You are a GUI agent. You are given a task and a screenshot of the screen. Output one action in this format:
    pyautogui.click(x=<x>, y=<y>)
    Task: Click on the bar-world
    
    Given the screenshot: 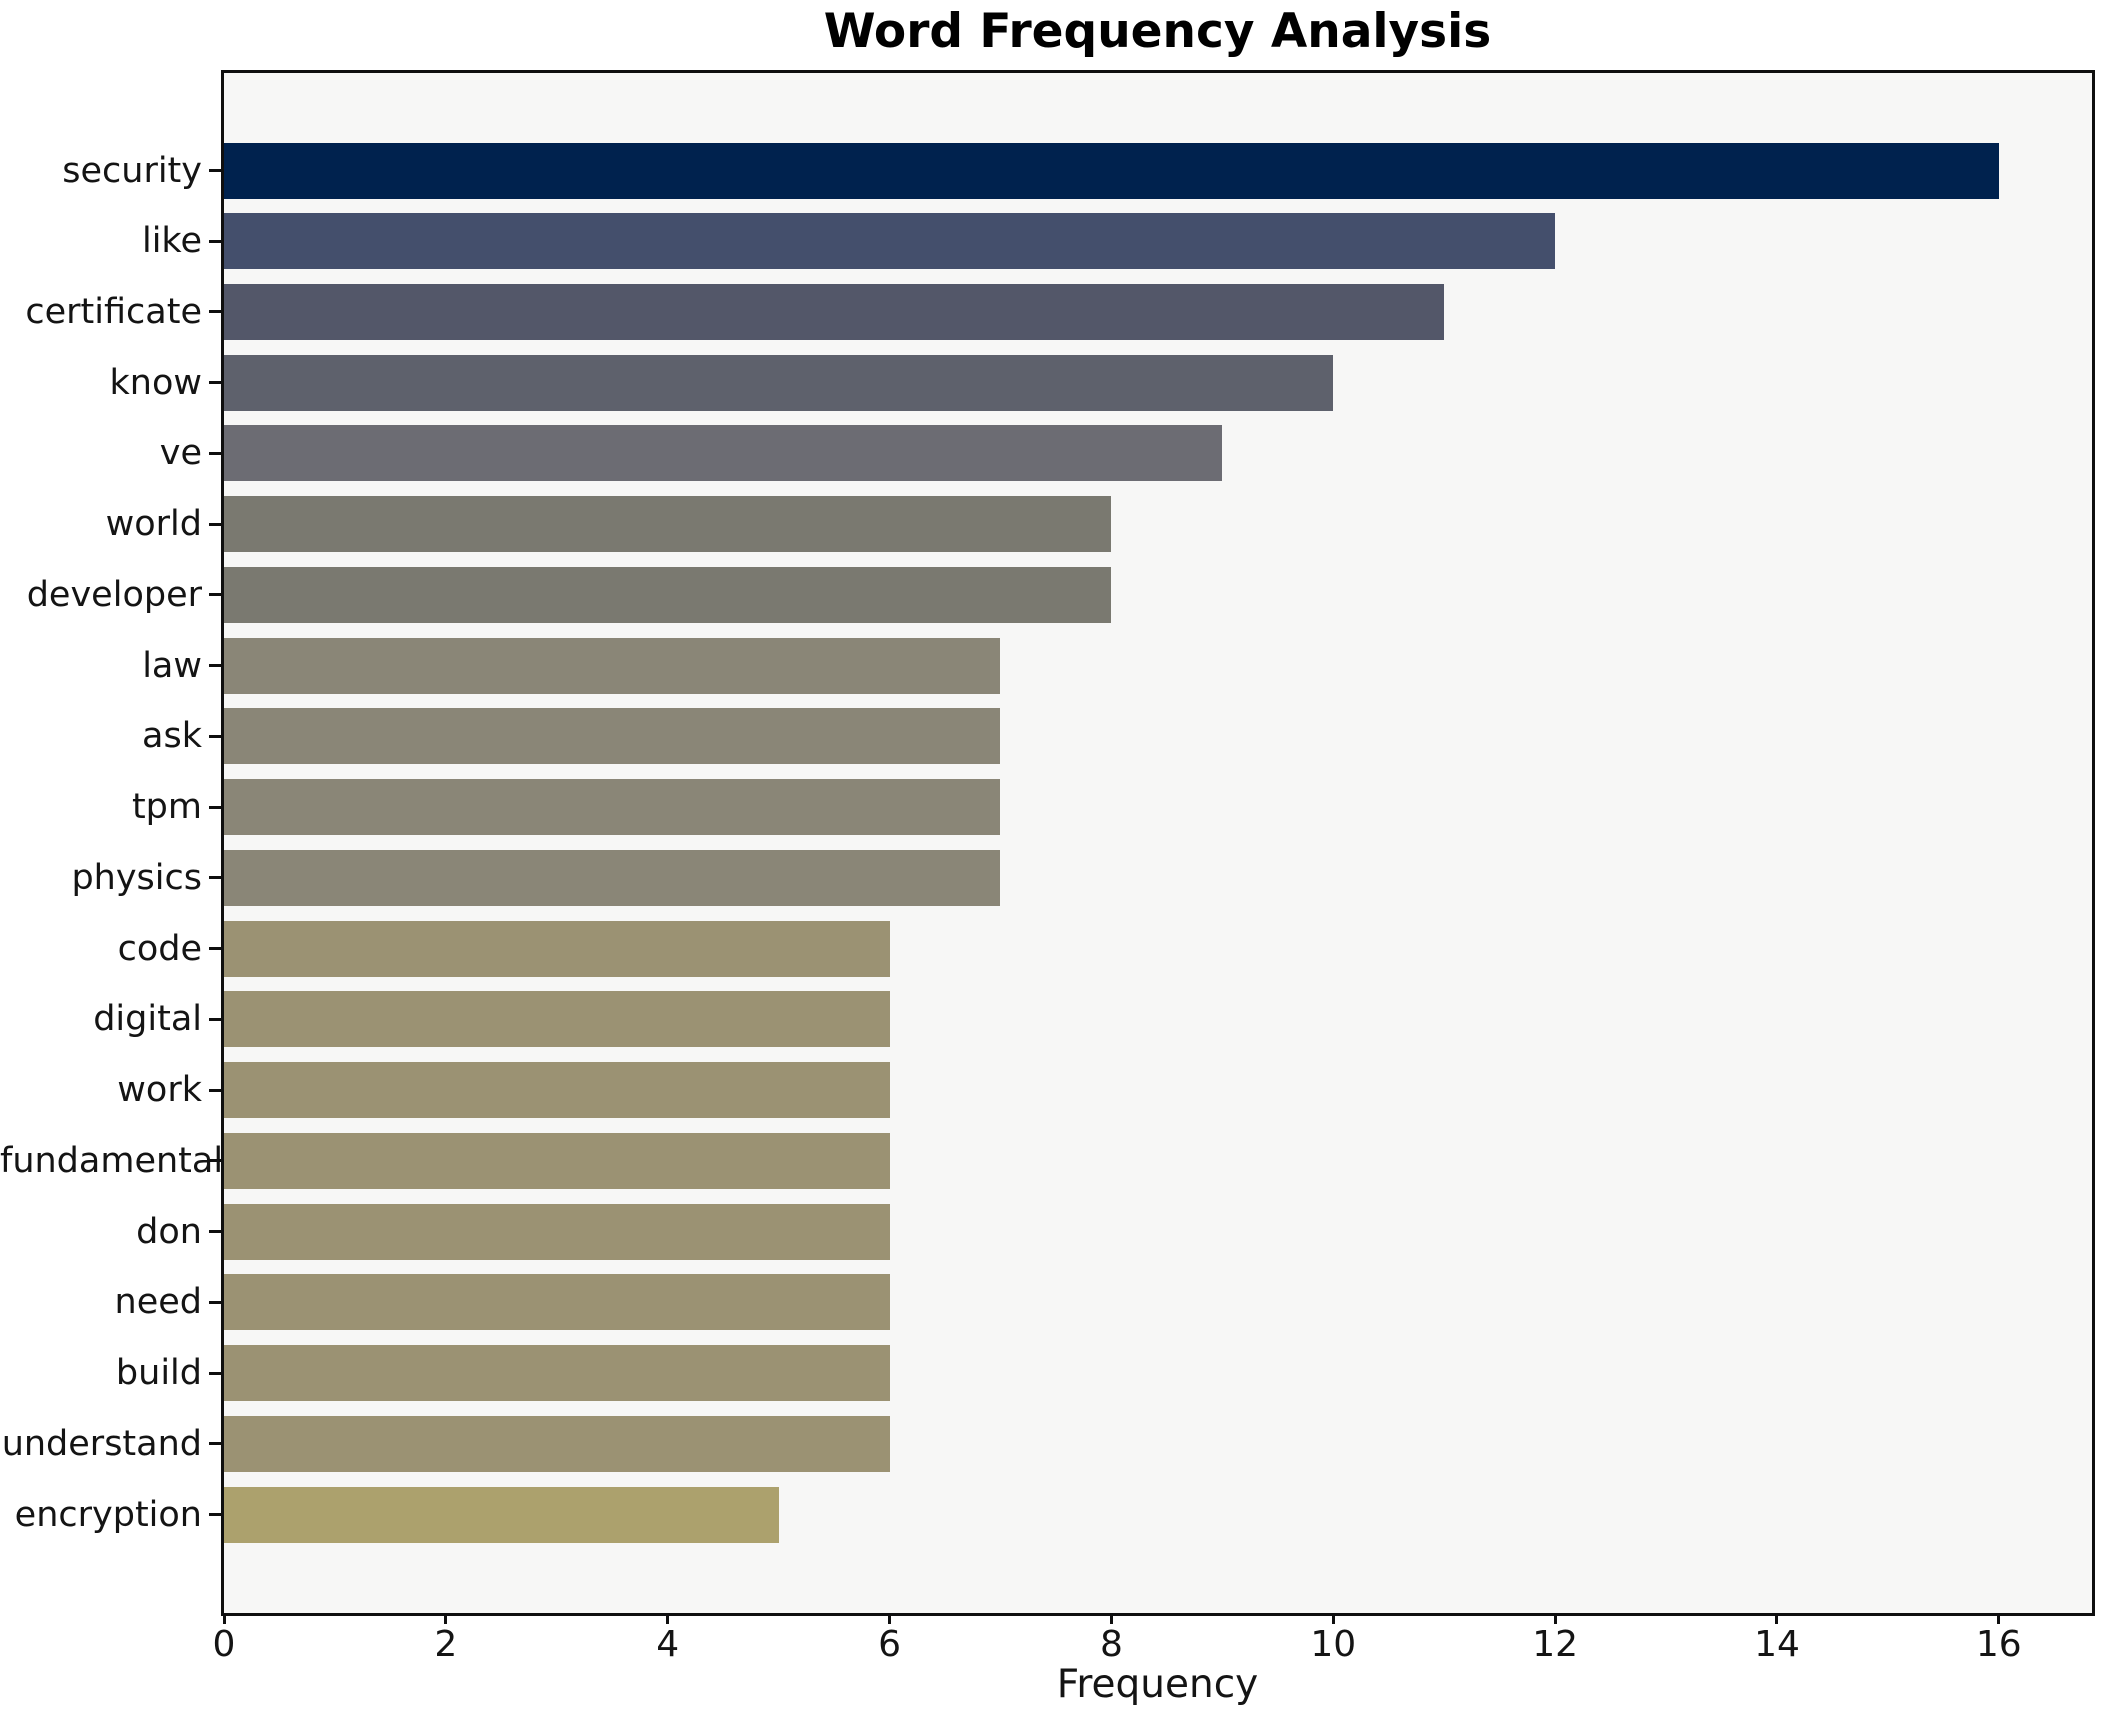 What is the action you would take?
    pyautogui.click(x=667, y=524)
    